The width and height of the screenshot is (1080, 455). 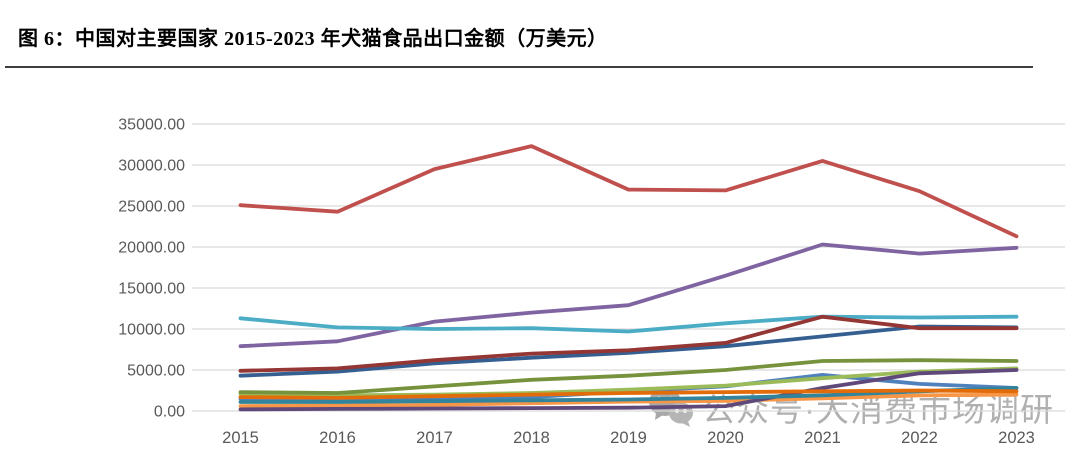 What do you see at coordinates (628, 382) in the screenshot?
I see `light-green-line` at bounding box center [628, 382].